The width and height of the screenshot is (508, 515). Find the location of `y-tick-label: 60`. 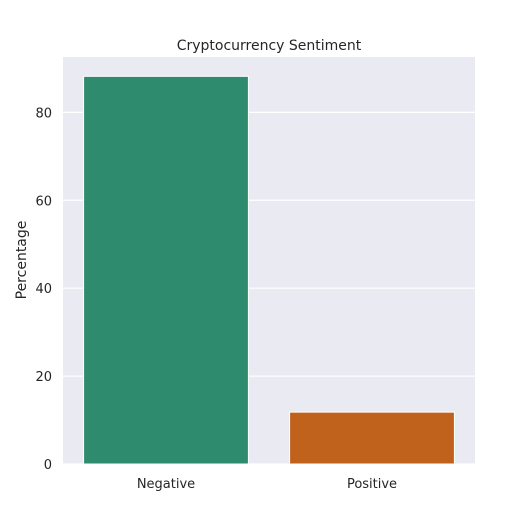

y-tick-label: 60 is located at coordinates (43, 201).